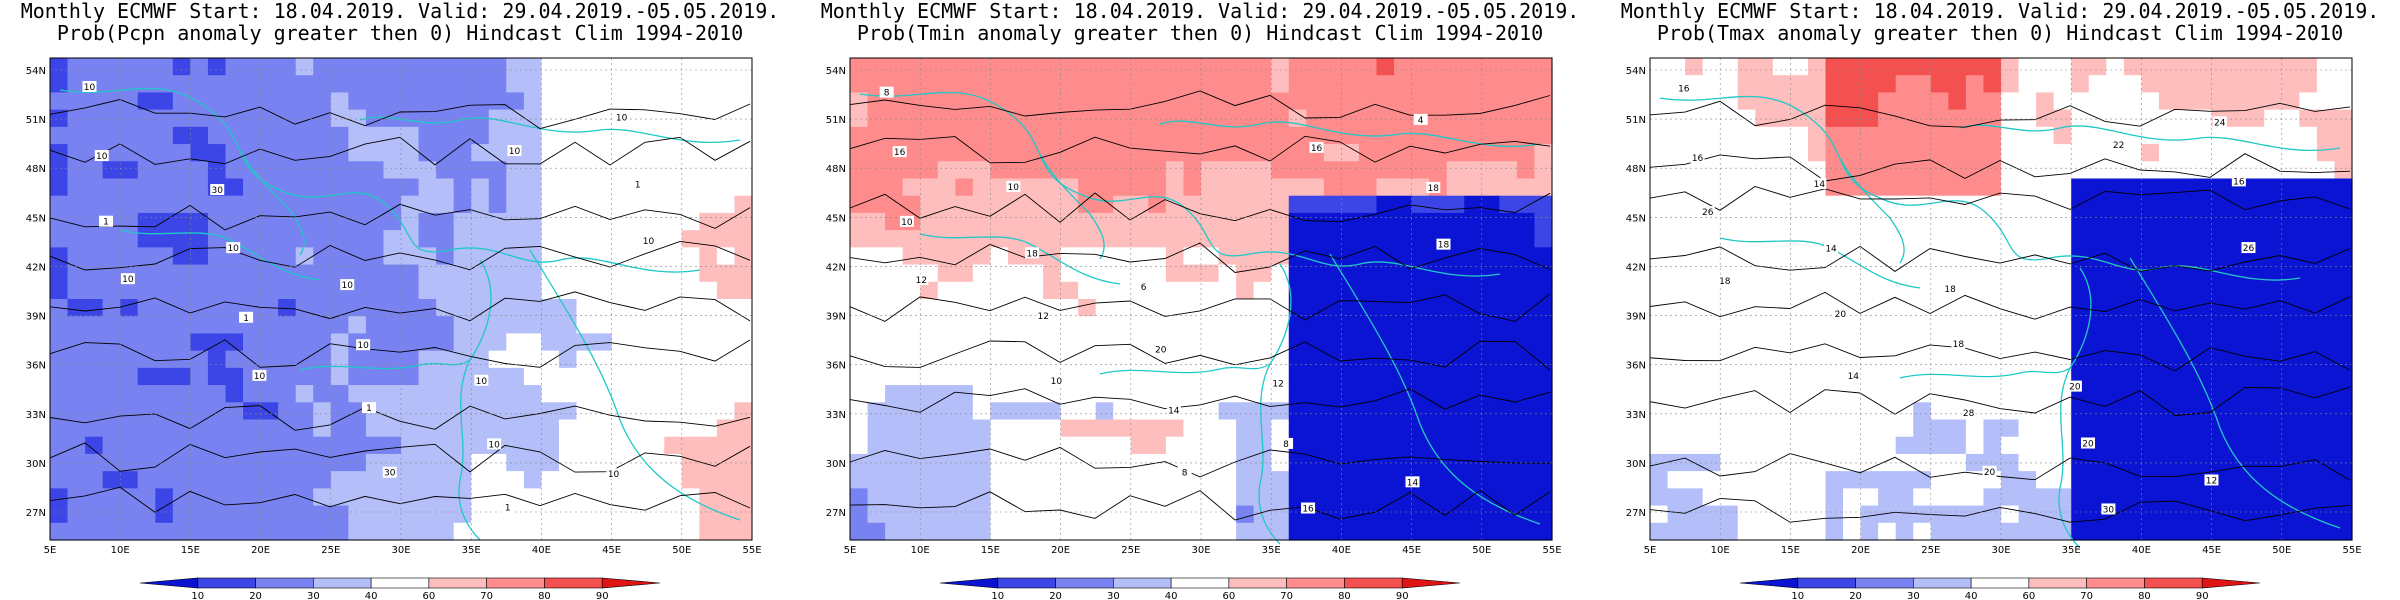 The width and height of the screenshot is (2400, 600). I want to click on lat-label: 27N, so click(36, 513).